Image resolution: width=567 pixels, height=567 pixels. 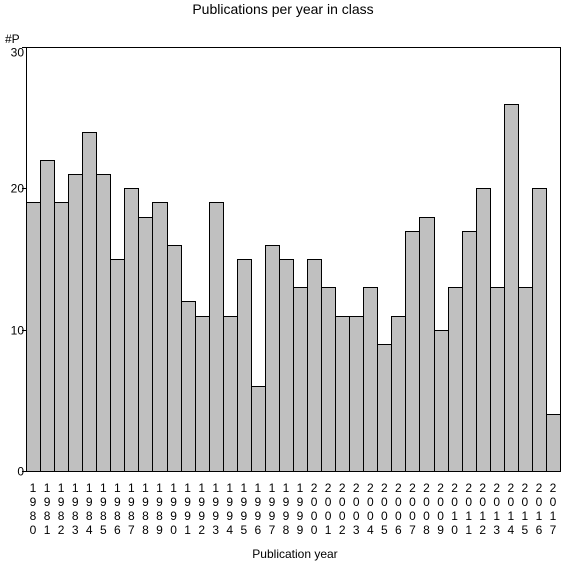 I want to click on bar-1996, so click(x=258, y=429).